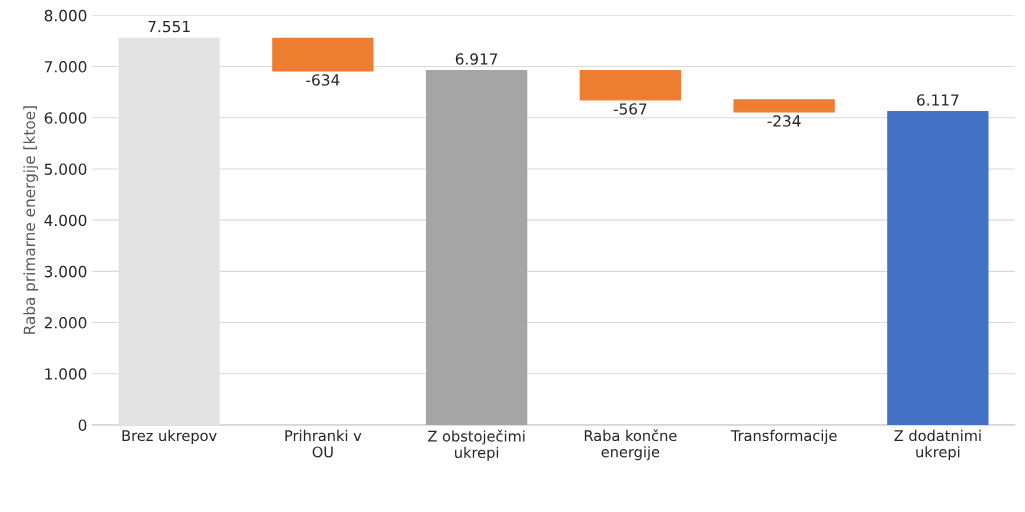  I want to click on y-tick-label: 3.000, so click(65, 271).